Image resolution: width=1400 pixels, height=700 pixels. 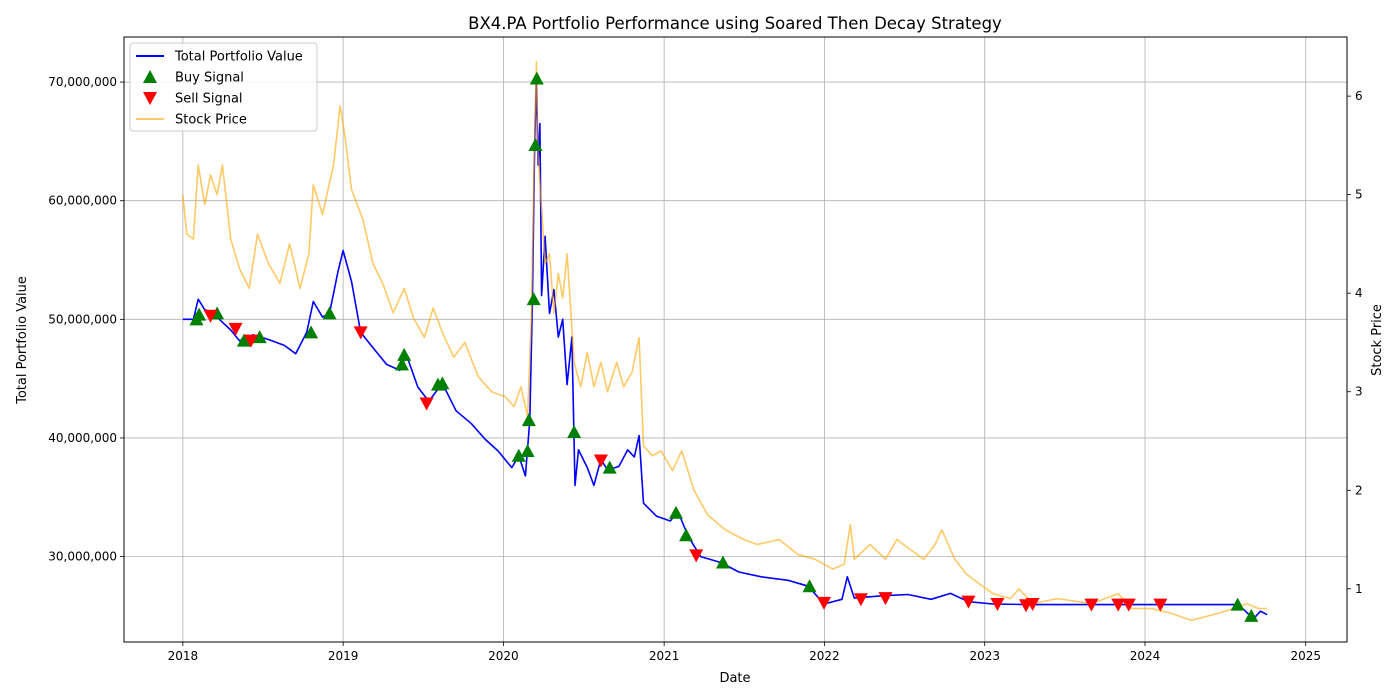 What do you see at coordinates (1359, 490) in the screenshot?
I see `y-right-tick-label: 2` at bounding box center [1359, 490].